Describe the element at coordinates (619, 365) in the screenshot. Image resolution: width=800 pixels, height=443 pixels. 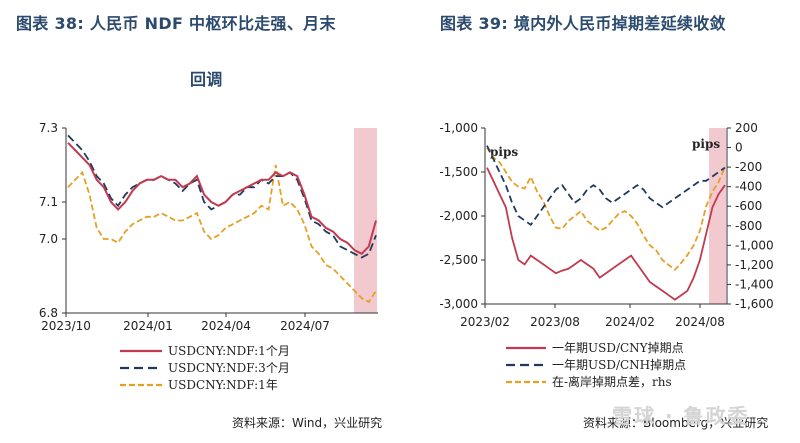
I see `legend-label-right: 一年期USD/CNH掉期点` at that location.